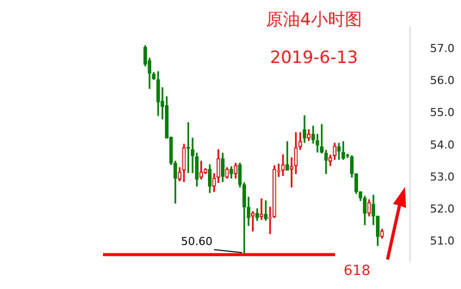 The height and width of the screenshot is (289, 461). Describe the element at coordinates (196, 241) in the screenshot. I see `annotation: 50.60` at that location.